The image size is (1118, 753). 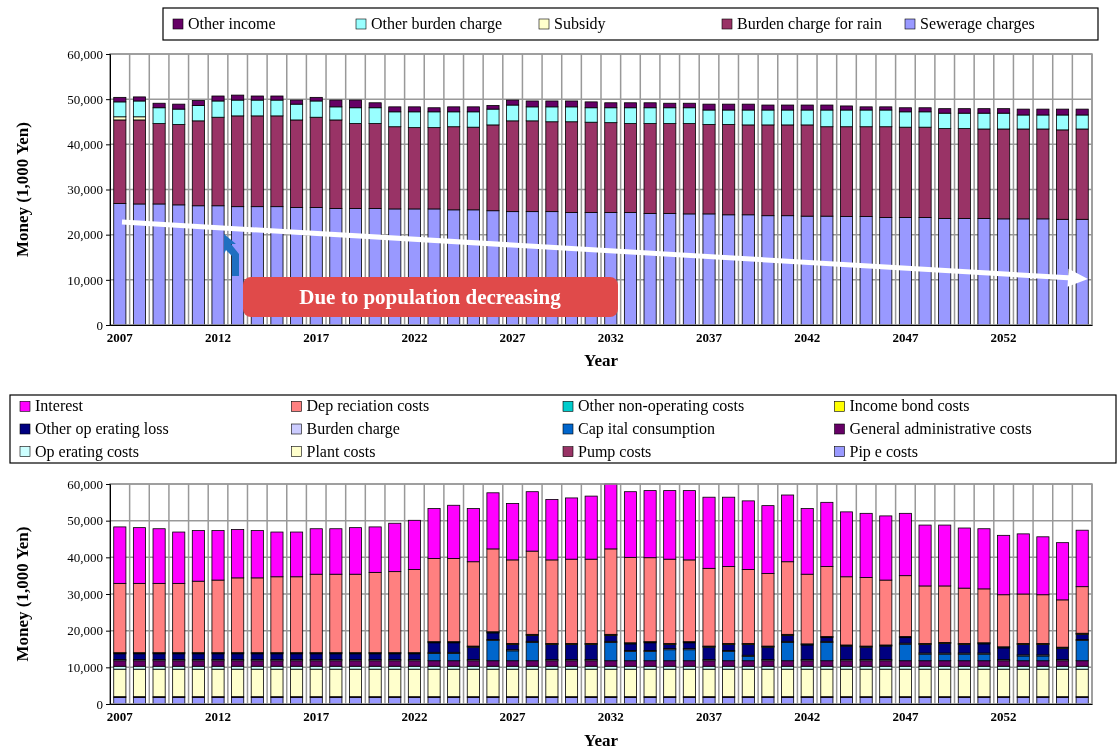 What do you see at coordinates (430, 297) in the screenshot?
I see `annotation: Due to population decreasing` at bounding box center [430, 297].